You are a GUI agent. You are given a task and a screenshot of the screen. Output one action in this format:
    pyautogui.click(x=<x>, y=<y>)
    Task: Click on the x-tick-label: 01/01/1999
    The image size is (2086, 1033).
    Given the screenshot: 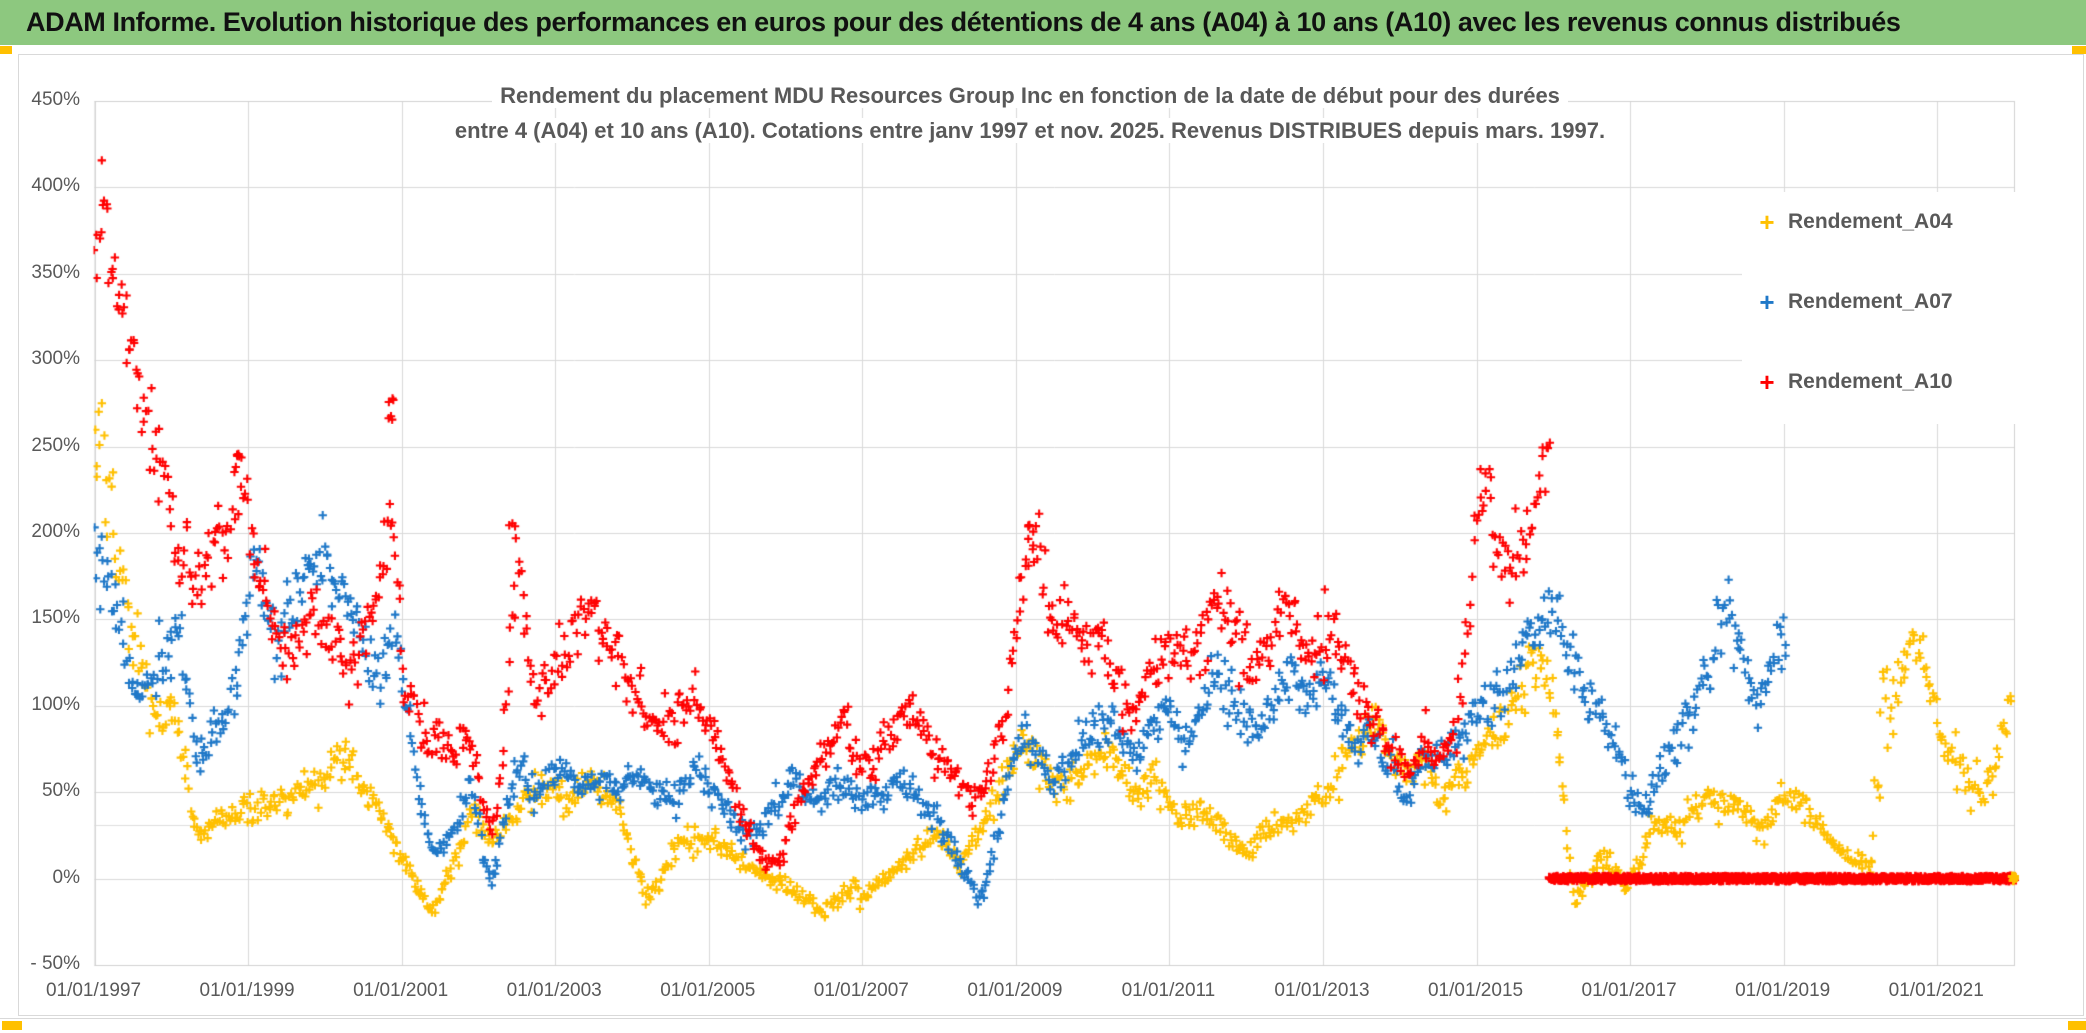 What is the action you would take?
    pyautogui.click(x=247, y=990)
    